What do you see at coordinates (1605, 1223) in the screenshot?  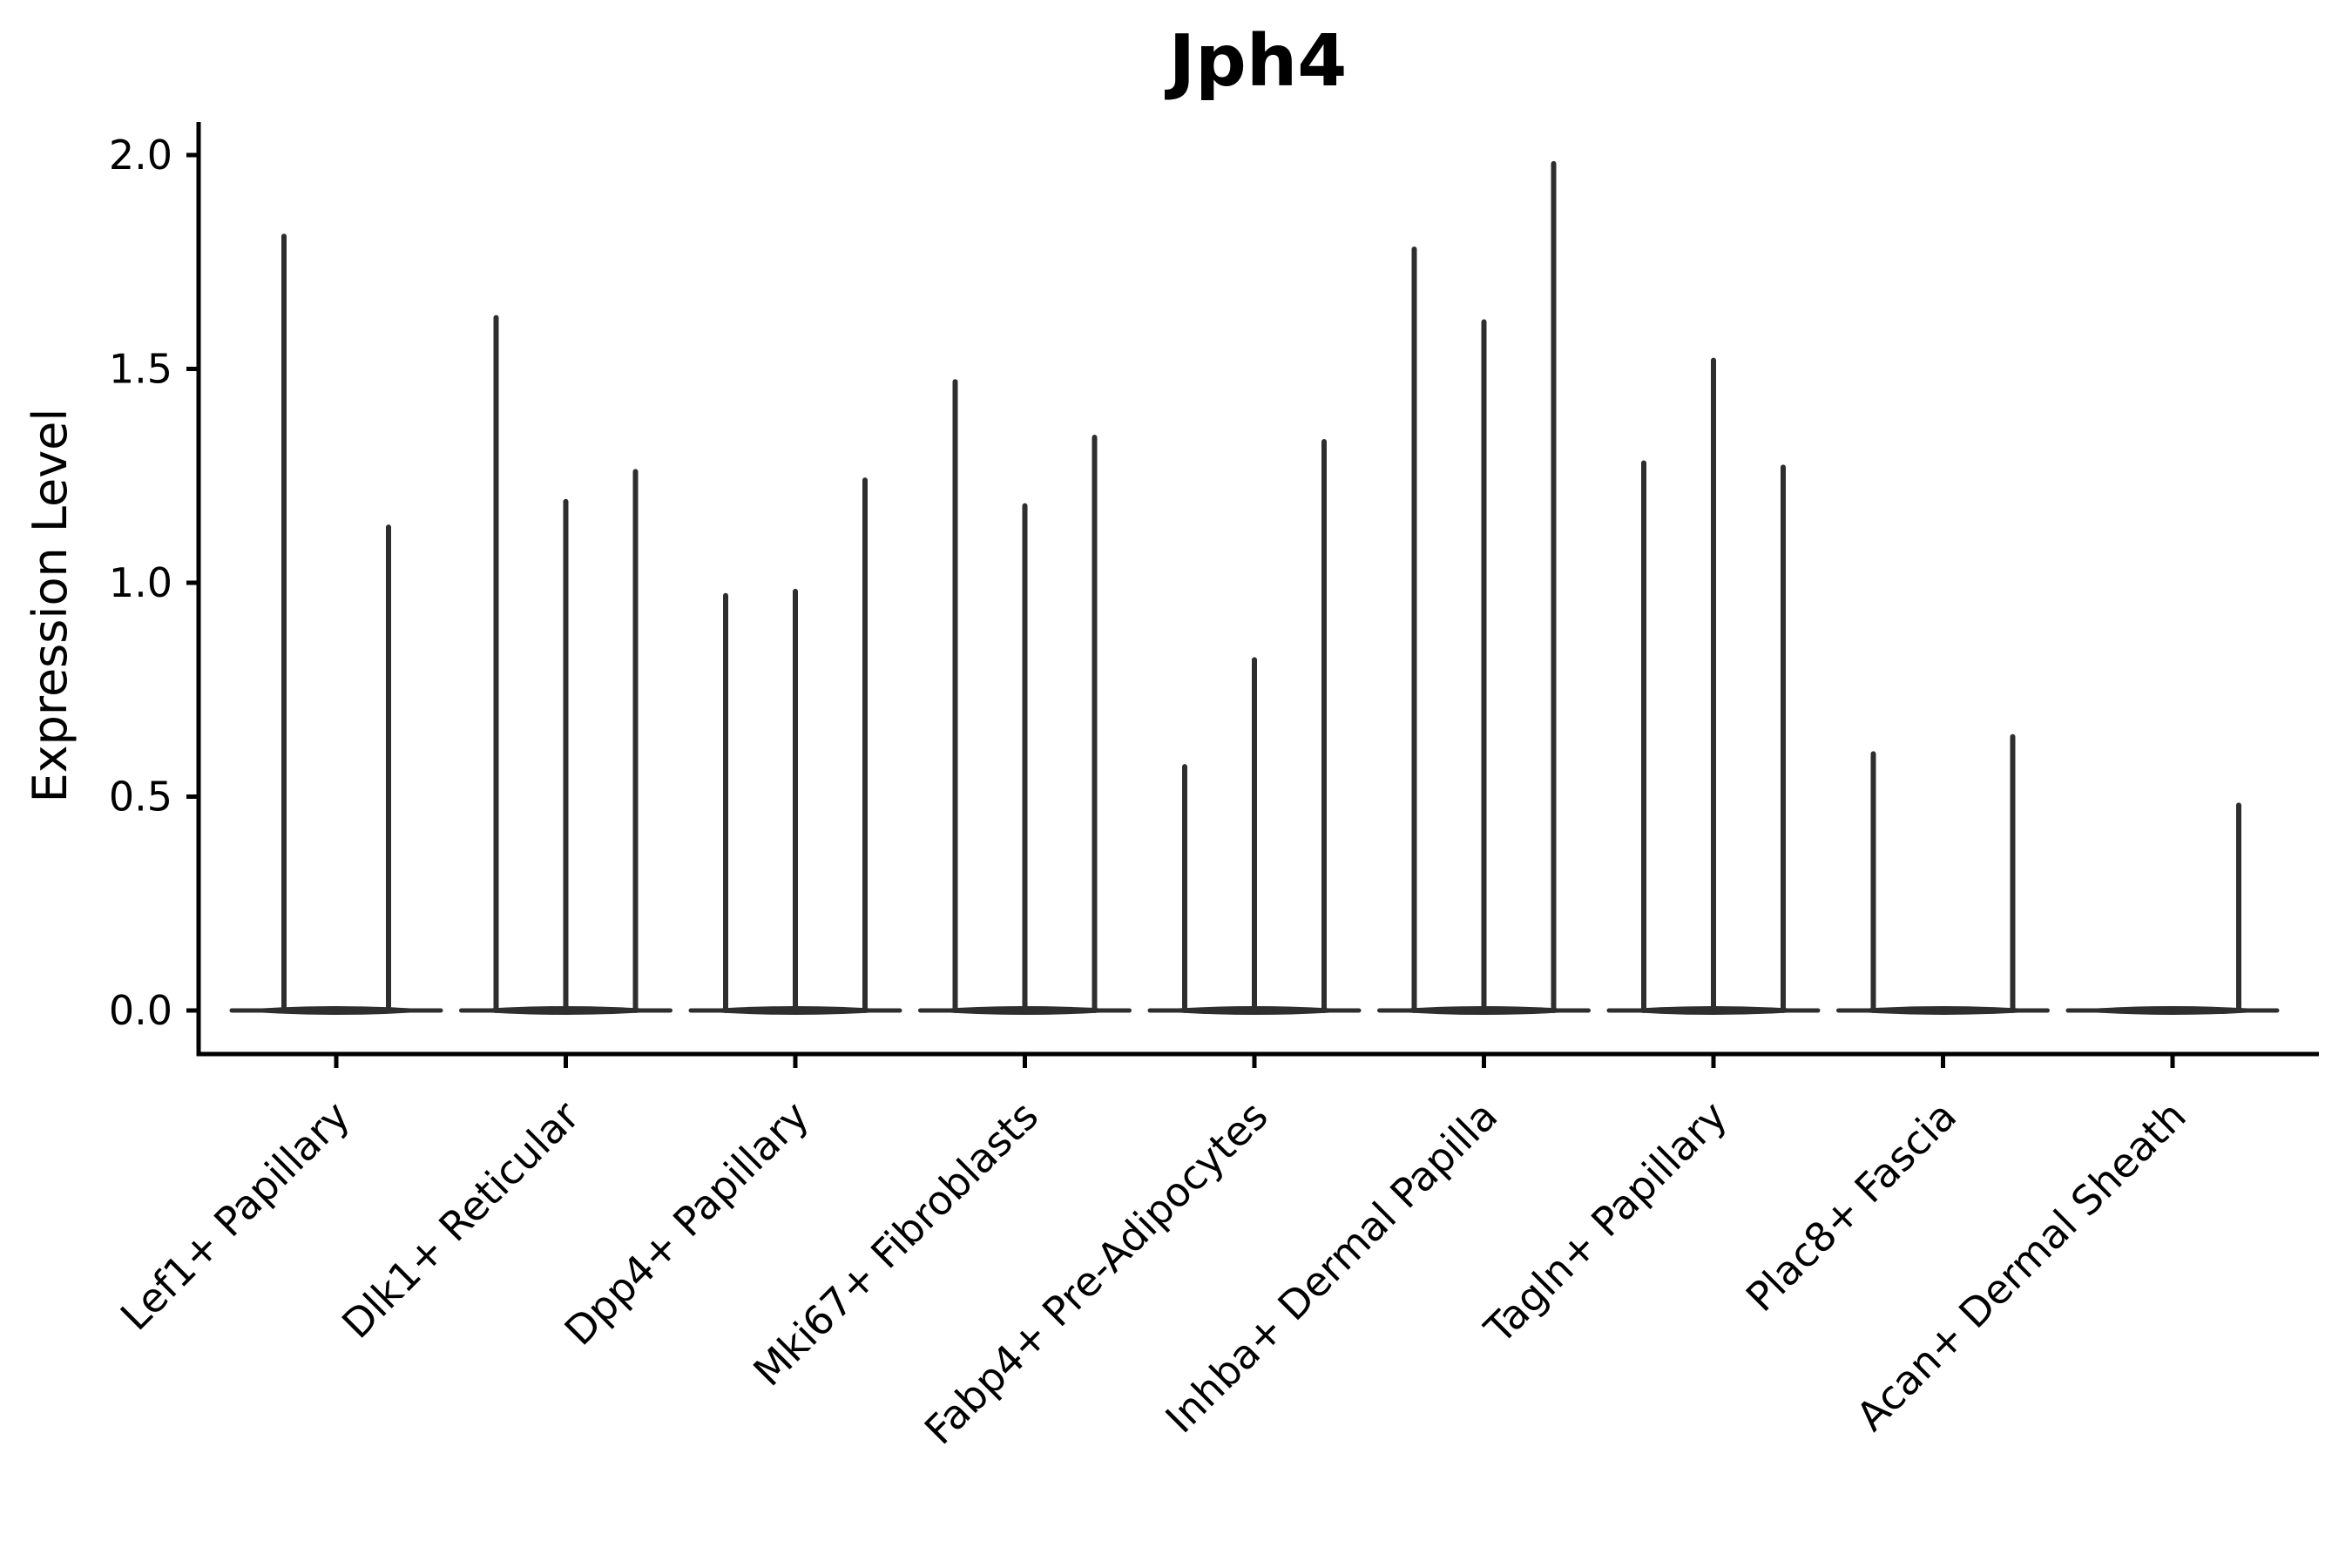 I see `x-tick-label: Tagln+ Papillary` at bounding box center [1605, 1223].